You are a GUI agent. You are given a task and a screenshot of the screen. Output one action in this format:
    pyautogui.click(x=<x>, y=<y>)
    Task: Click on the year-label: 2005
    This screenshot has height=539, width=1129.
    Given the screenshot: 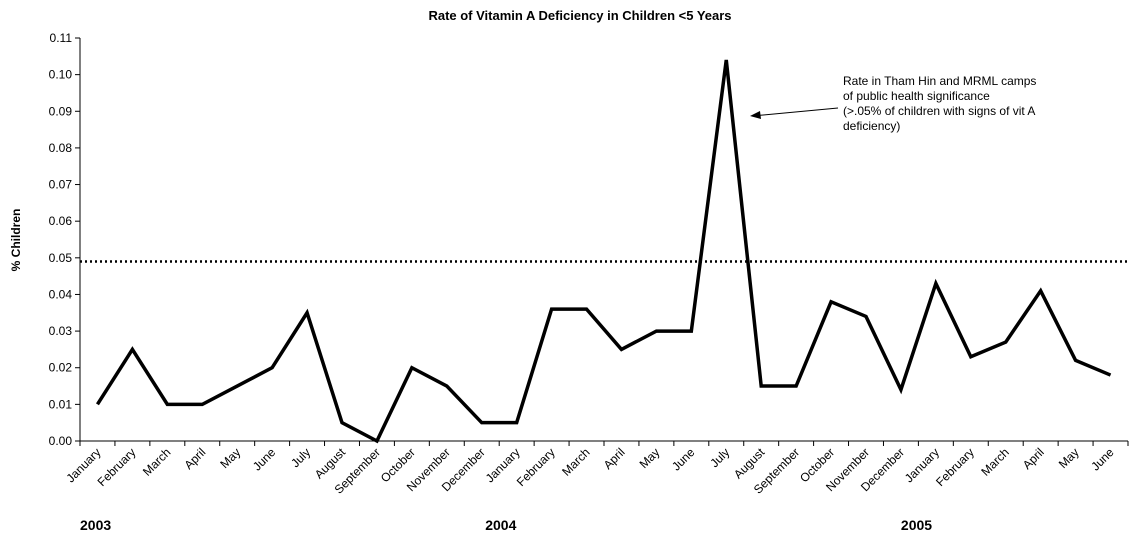 What is the action you would take?
    pyautogui.click(x=916, y=525)
    